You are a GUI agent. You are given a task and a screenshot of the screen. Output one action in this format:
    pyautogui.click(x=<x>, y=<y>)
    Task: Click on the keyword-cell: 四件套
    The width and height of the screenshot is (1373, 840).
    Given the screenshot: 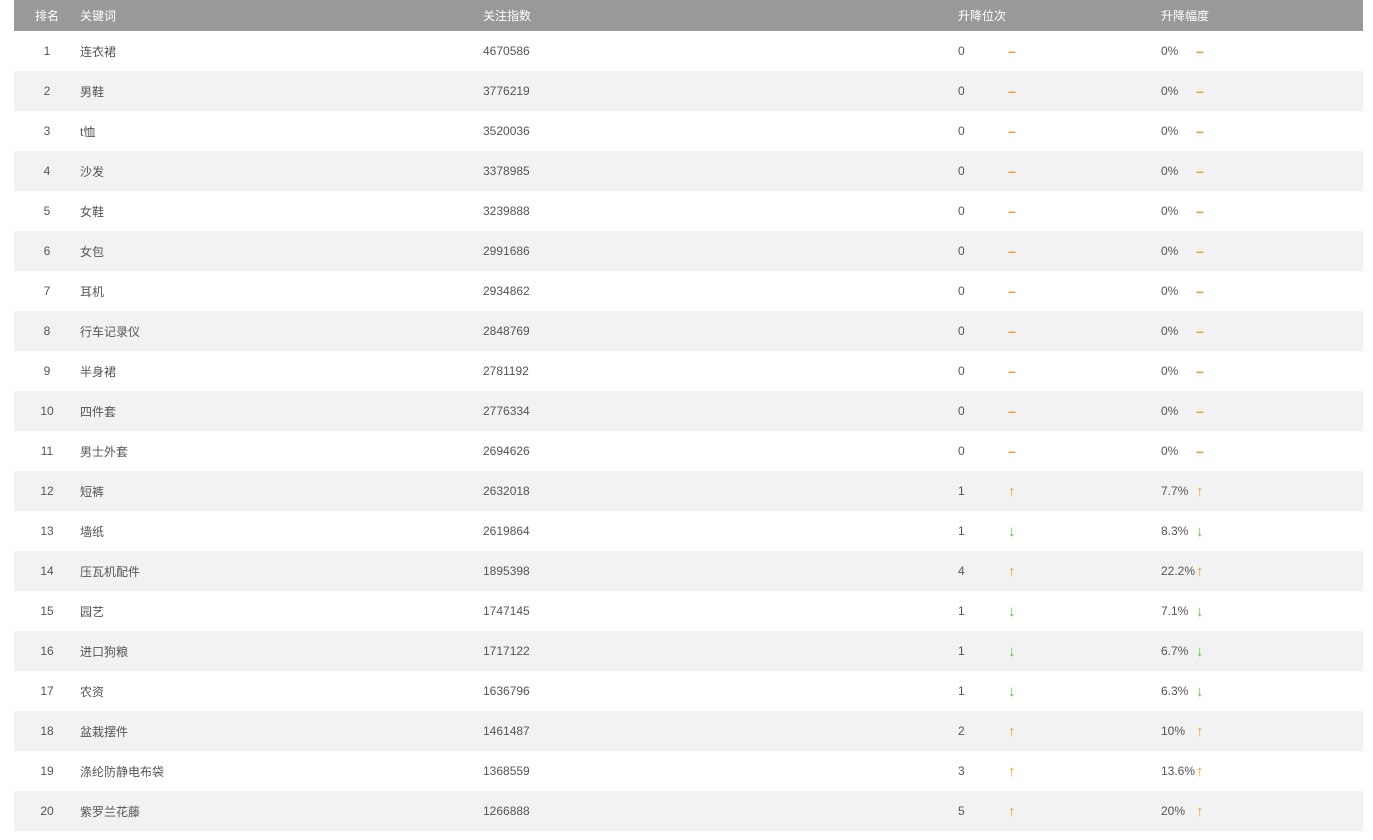 What is the action you would take?
    pyautogui.click(x=98, y=411)
    